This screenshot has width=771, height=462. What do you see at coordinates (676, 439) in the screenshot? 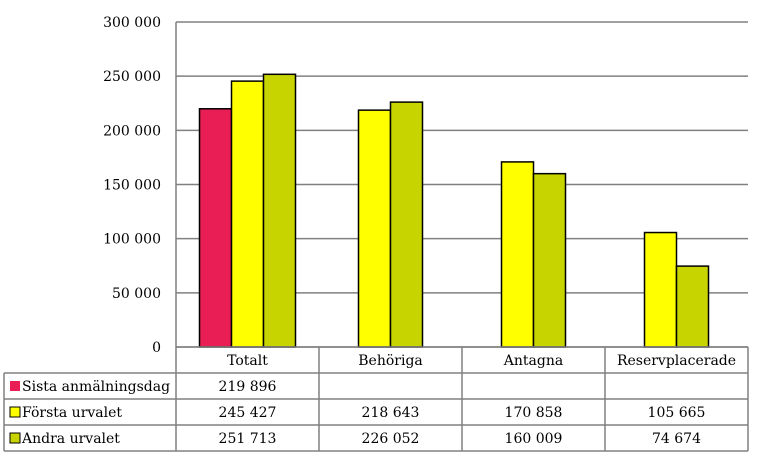
I see `data-label: 74 674` at bounding box center [676, 439].